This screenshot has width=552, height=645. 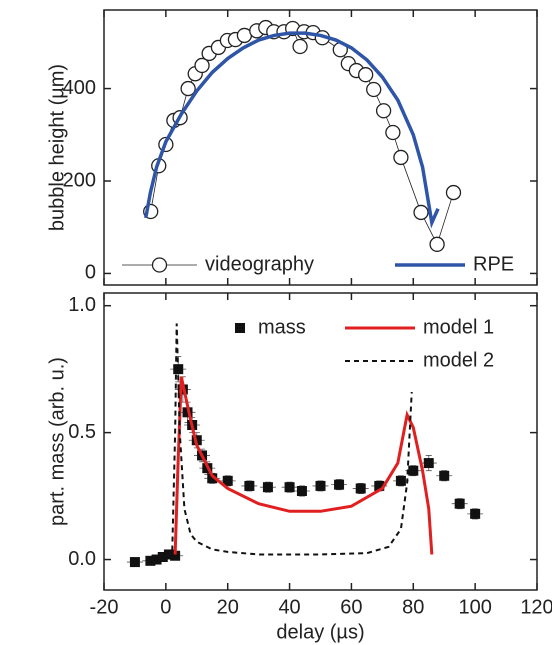 I want to click on y-axis-label: part. mass (arb. u.), so click(x=57, y=441).